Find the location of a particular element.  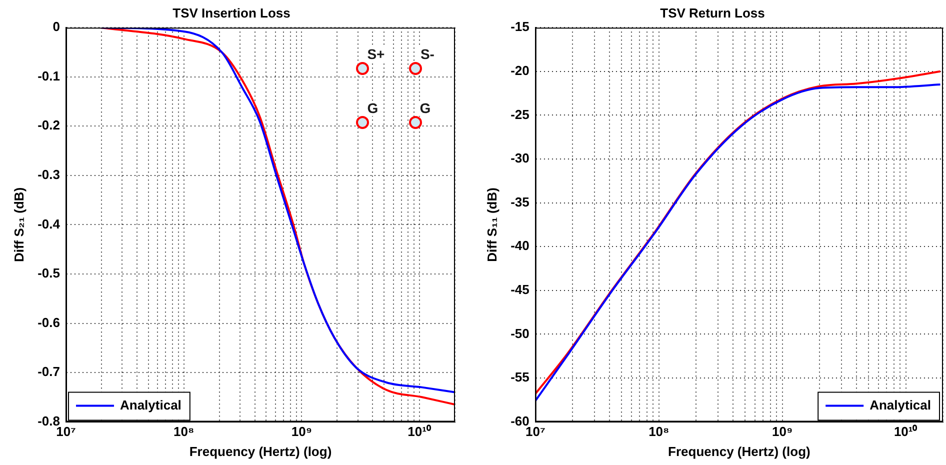

y-tick-label: -30 is located at coordinates (520, 158).